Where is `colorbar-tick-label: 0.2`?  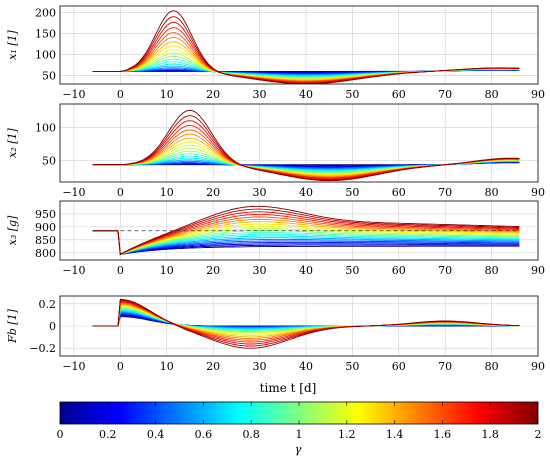 colorbar-tick-label: 0.2 is located at coordinates (108, 434).